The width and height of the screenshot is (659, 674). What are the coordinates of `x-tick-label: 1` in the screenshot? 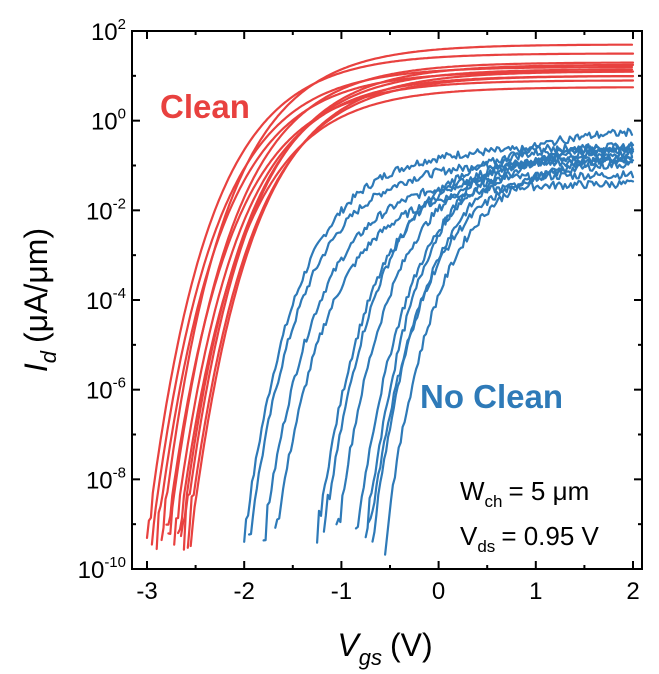 It's located at (535, 591).